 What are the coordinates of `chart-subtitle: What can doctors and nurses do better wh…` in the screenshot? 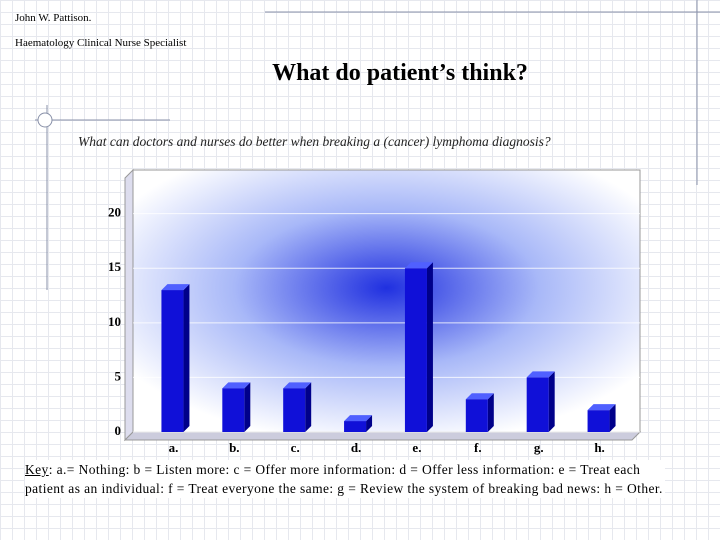 It's located at (314, 141).